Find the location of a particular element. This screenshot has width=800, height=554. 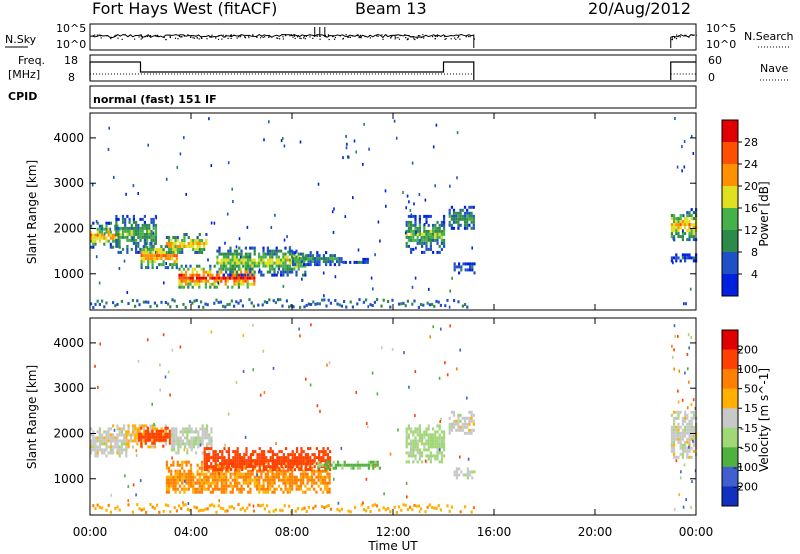

time-tick-label: 04:00 is located at coordinates (191, 532).